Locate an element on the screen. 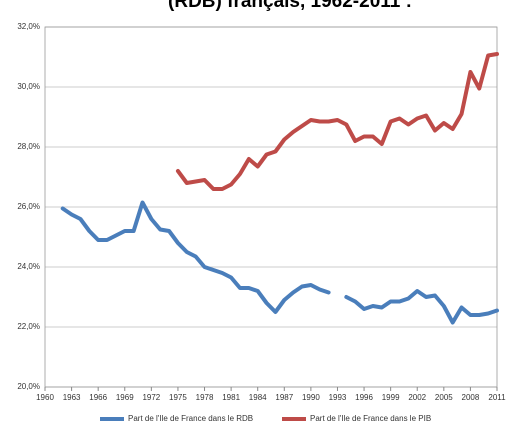 The height and width of the screenshot is (432, 509). x-tick-label: 1969 is located at coordinates (125, 397).